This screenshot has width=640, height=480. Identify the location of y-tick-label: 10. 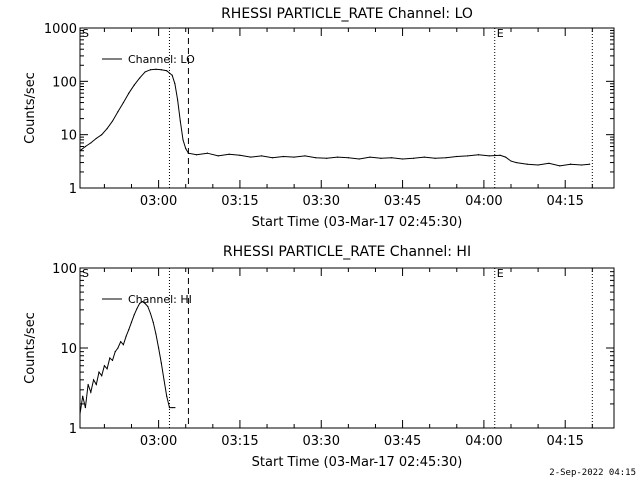
(68, 349).